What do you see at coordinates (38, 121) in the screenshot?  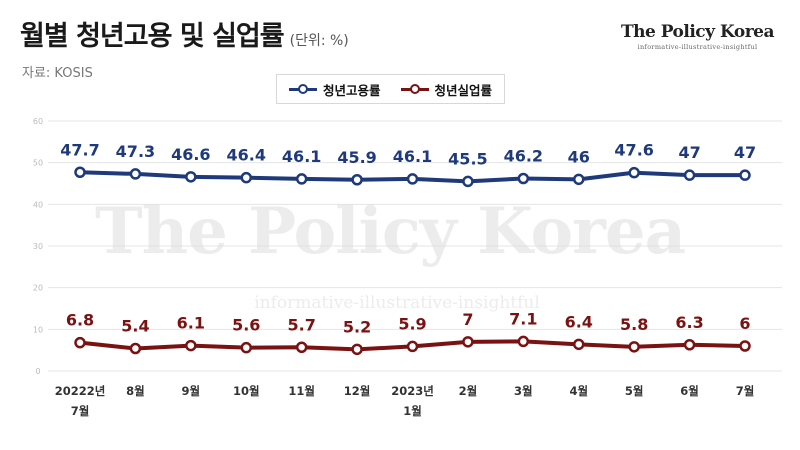 I see `y-tick-label: 60` at bounding box center [38, 121].